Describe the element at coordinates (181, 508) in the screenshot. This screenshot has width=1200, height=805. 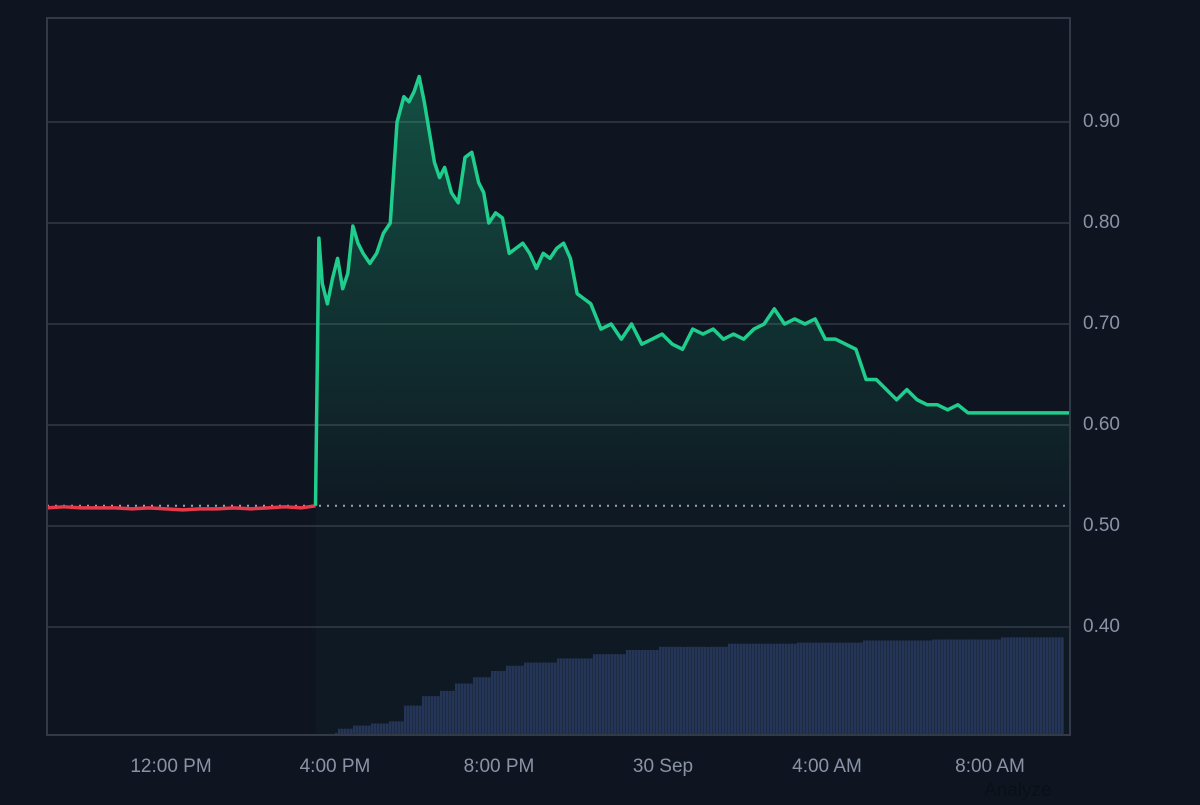
I see `price-line-down` at that location.